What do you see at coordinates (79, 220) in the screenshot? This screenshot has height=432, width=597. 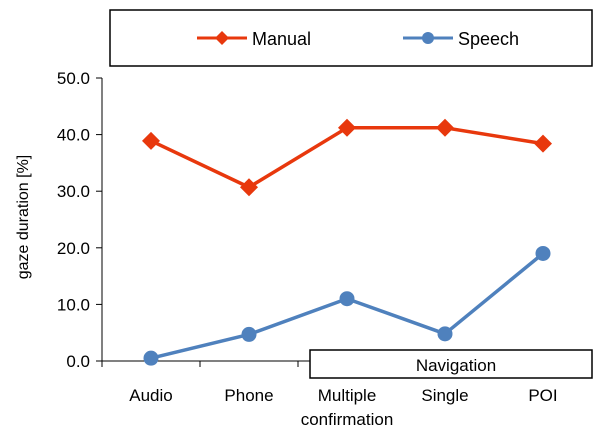 I see `y-ticks: 0.0 10.0 20.0 30.0 40.0 50.0` at bounding box center [79, 220].